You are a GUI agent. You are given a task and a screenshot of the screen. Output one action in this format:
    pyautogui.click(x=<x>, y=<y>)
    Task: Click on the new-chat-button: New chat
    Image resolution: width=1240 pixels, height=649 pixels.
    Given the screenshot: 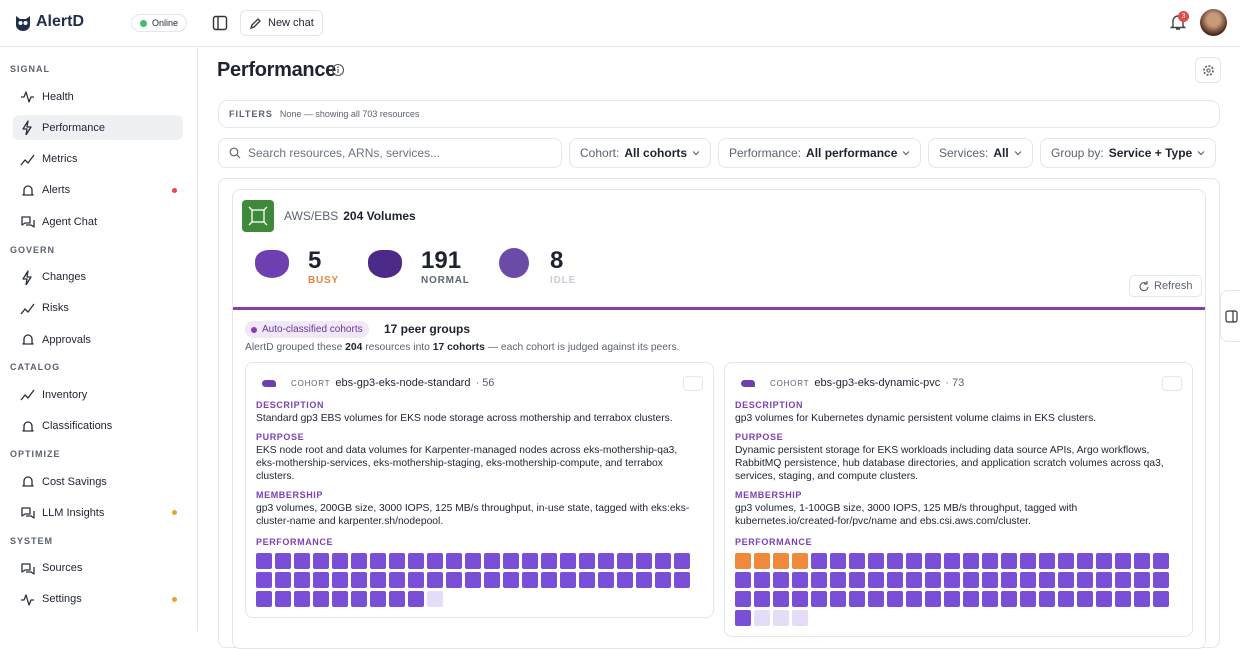 What is the action you would take?
    pyautogui.click(x=281, y=23)
    